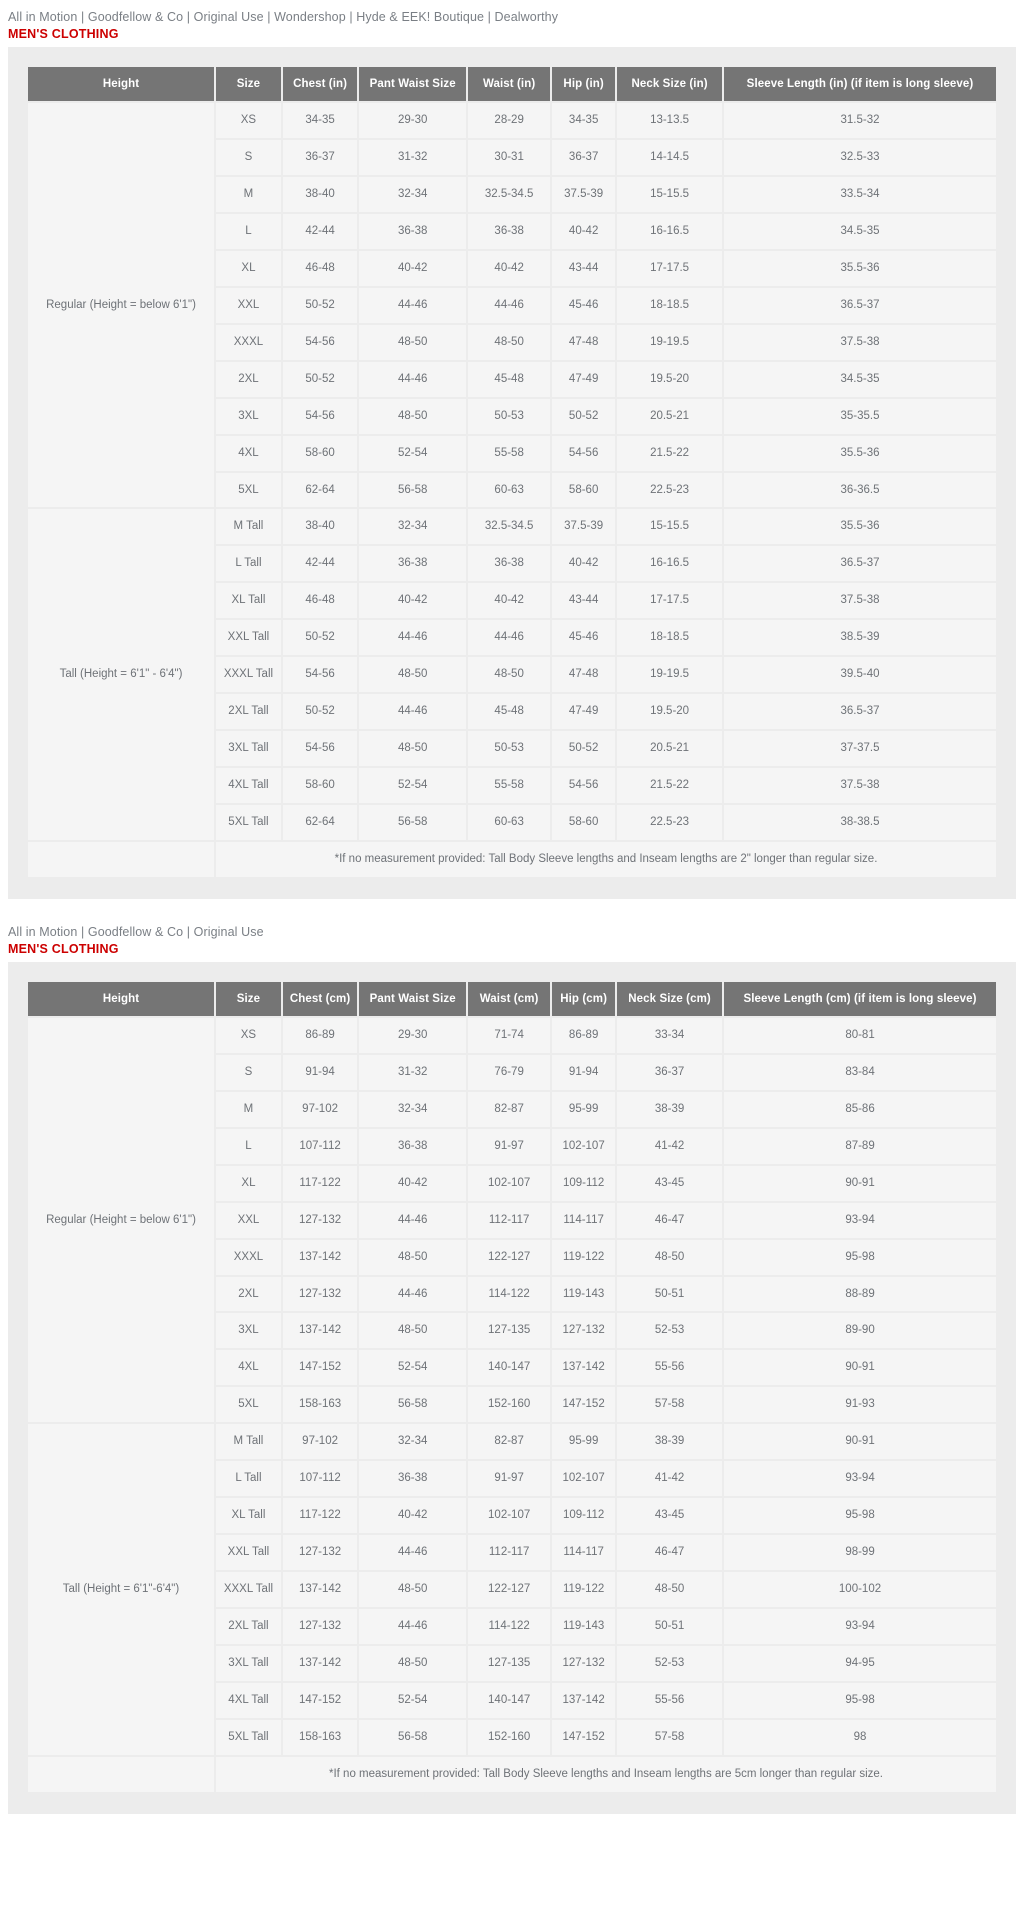 Image resolution: width=1024 pixels, height=1908 pixels. What do you see at coordinates (512, 157) in the screenshot?
I see `table-row: S 36-37 31-32 30-31 36-37 14-14.5 32.5-33` at bounding box center [512, 157].